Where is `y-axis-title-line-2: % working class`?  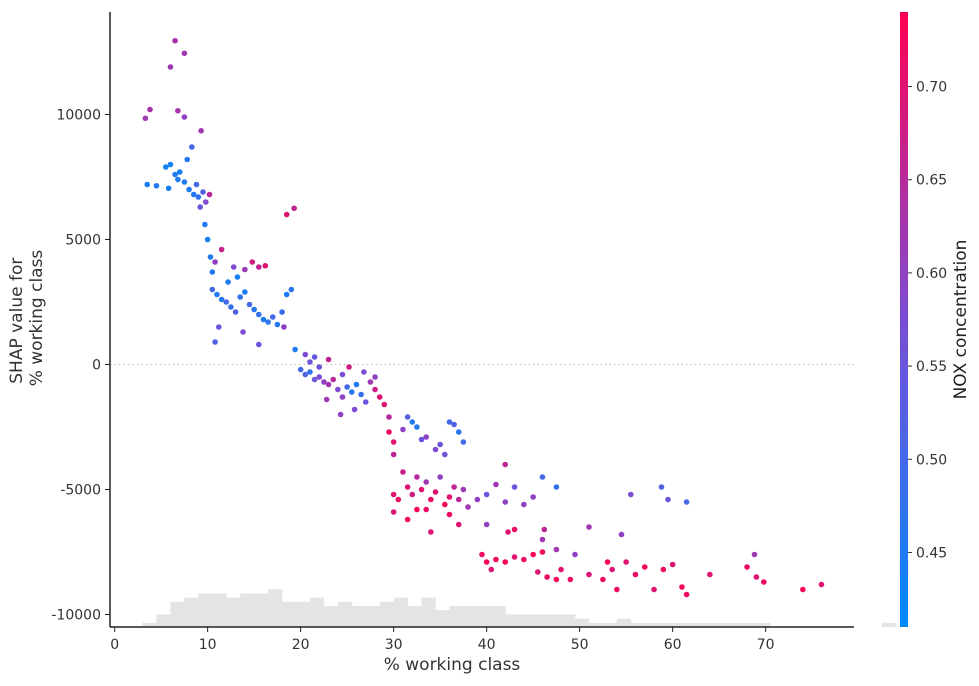
y-axis-title-line-2: % working class is located at coordinates (37, 318).